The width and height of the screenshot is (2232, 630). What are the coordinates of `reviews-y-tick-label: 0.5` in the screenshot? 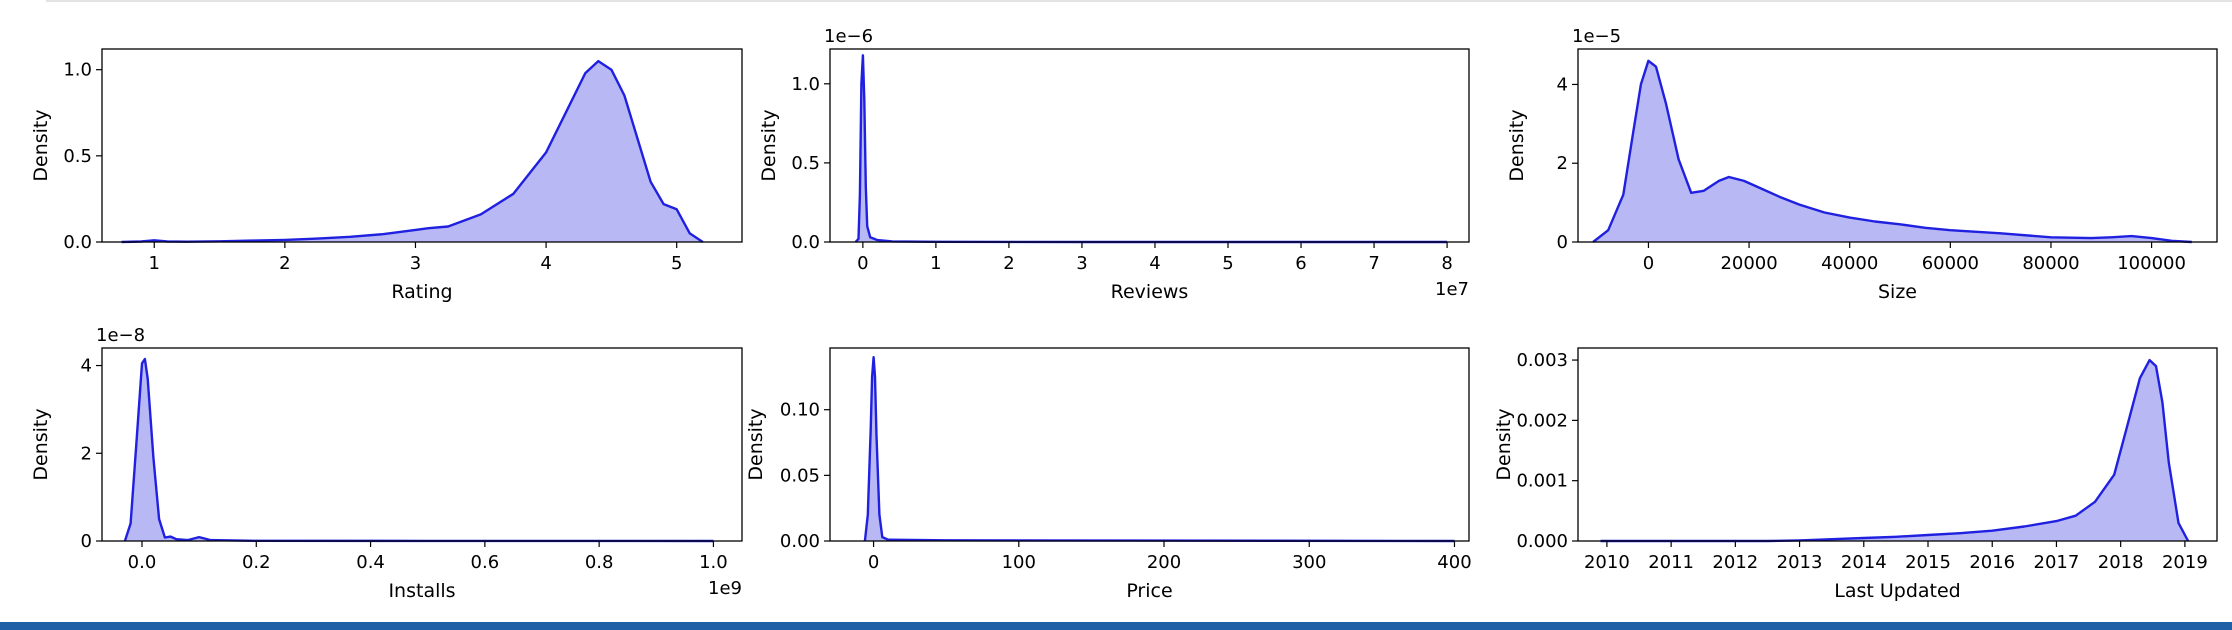 It's located at (805, 163).